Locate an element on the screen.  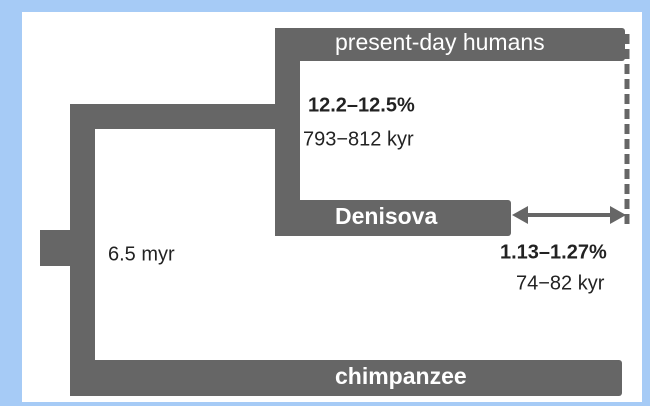
annotation: 74−82 kyr is located at coordinates (560, 283).